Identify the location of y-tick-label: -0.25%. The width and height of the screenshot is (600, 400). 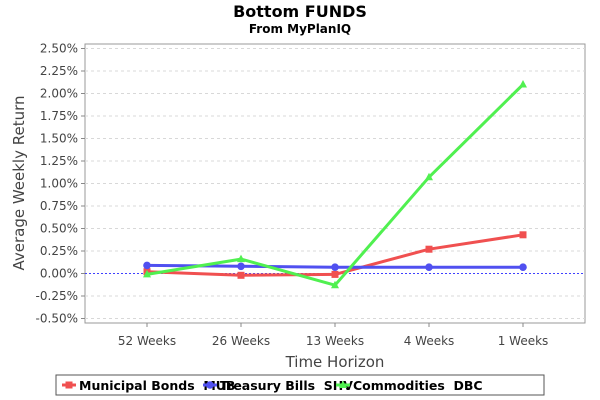
(57, 296).